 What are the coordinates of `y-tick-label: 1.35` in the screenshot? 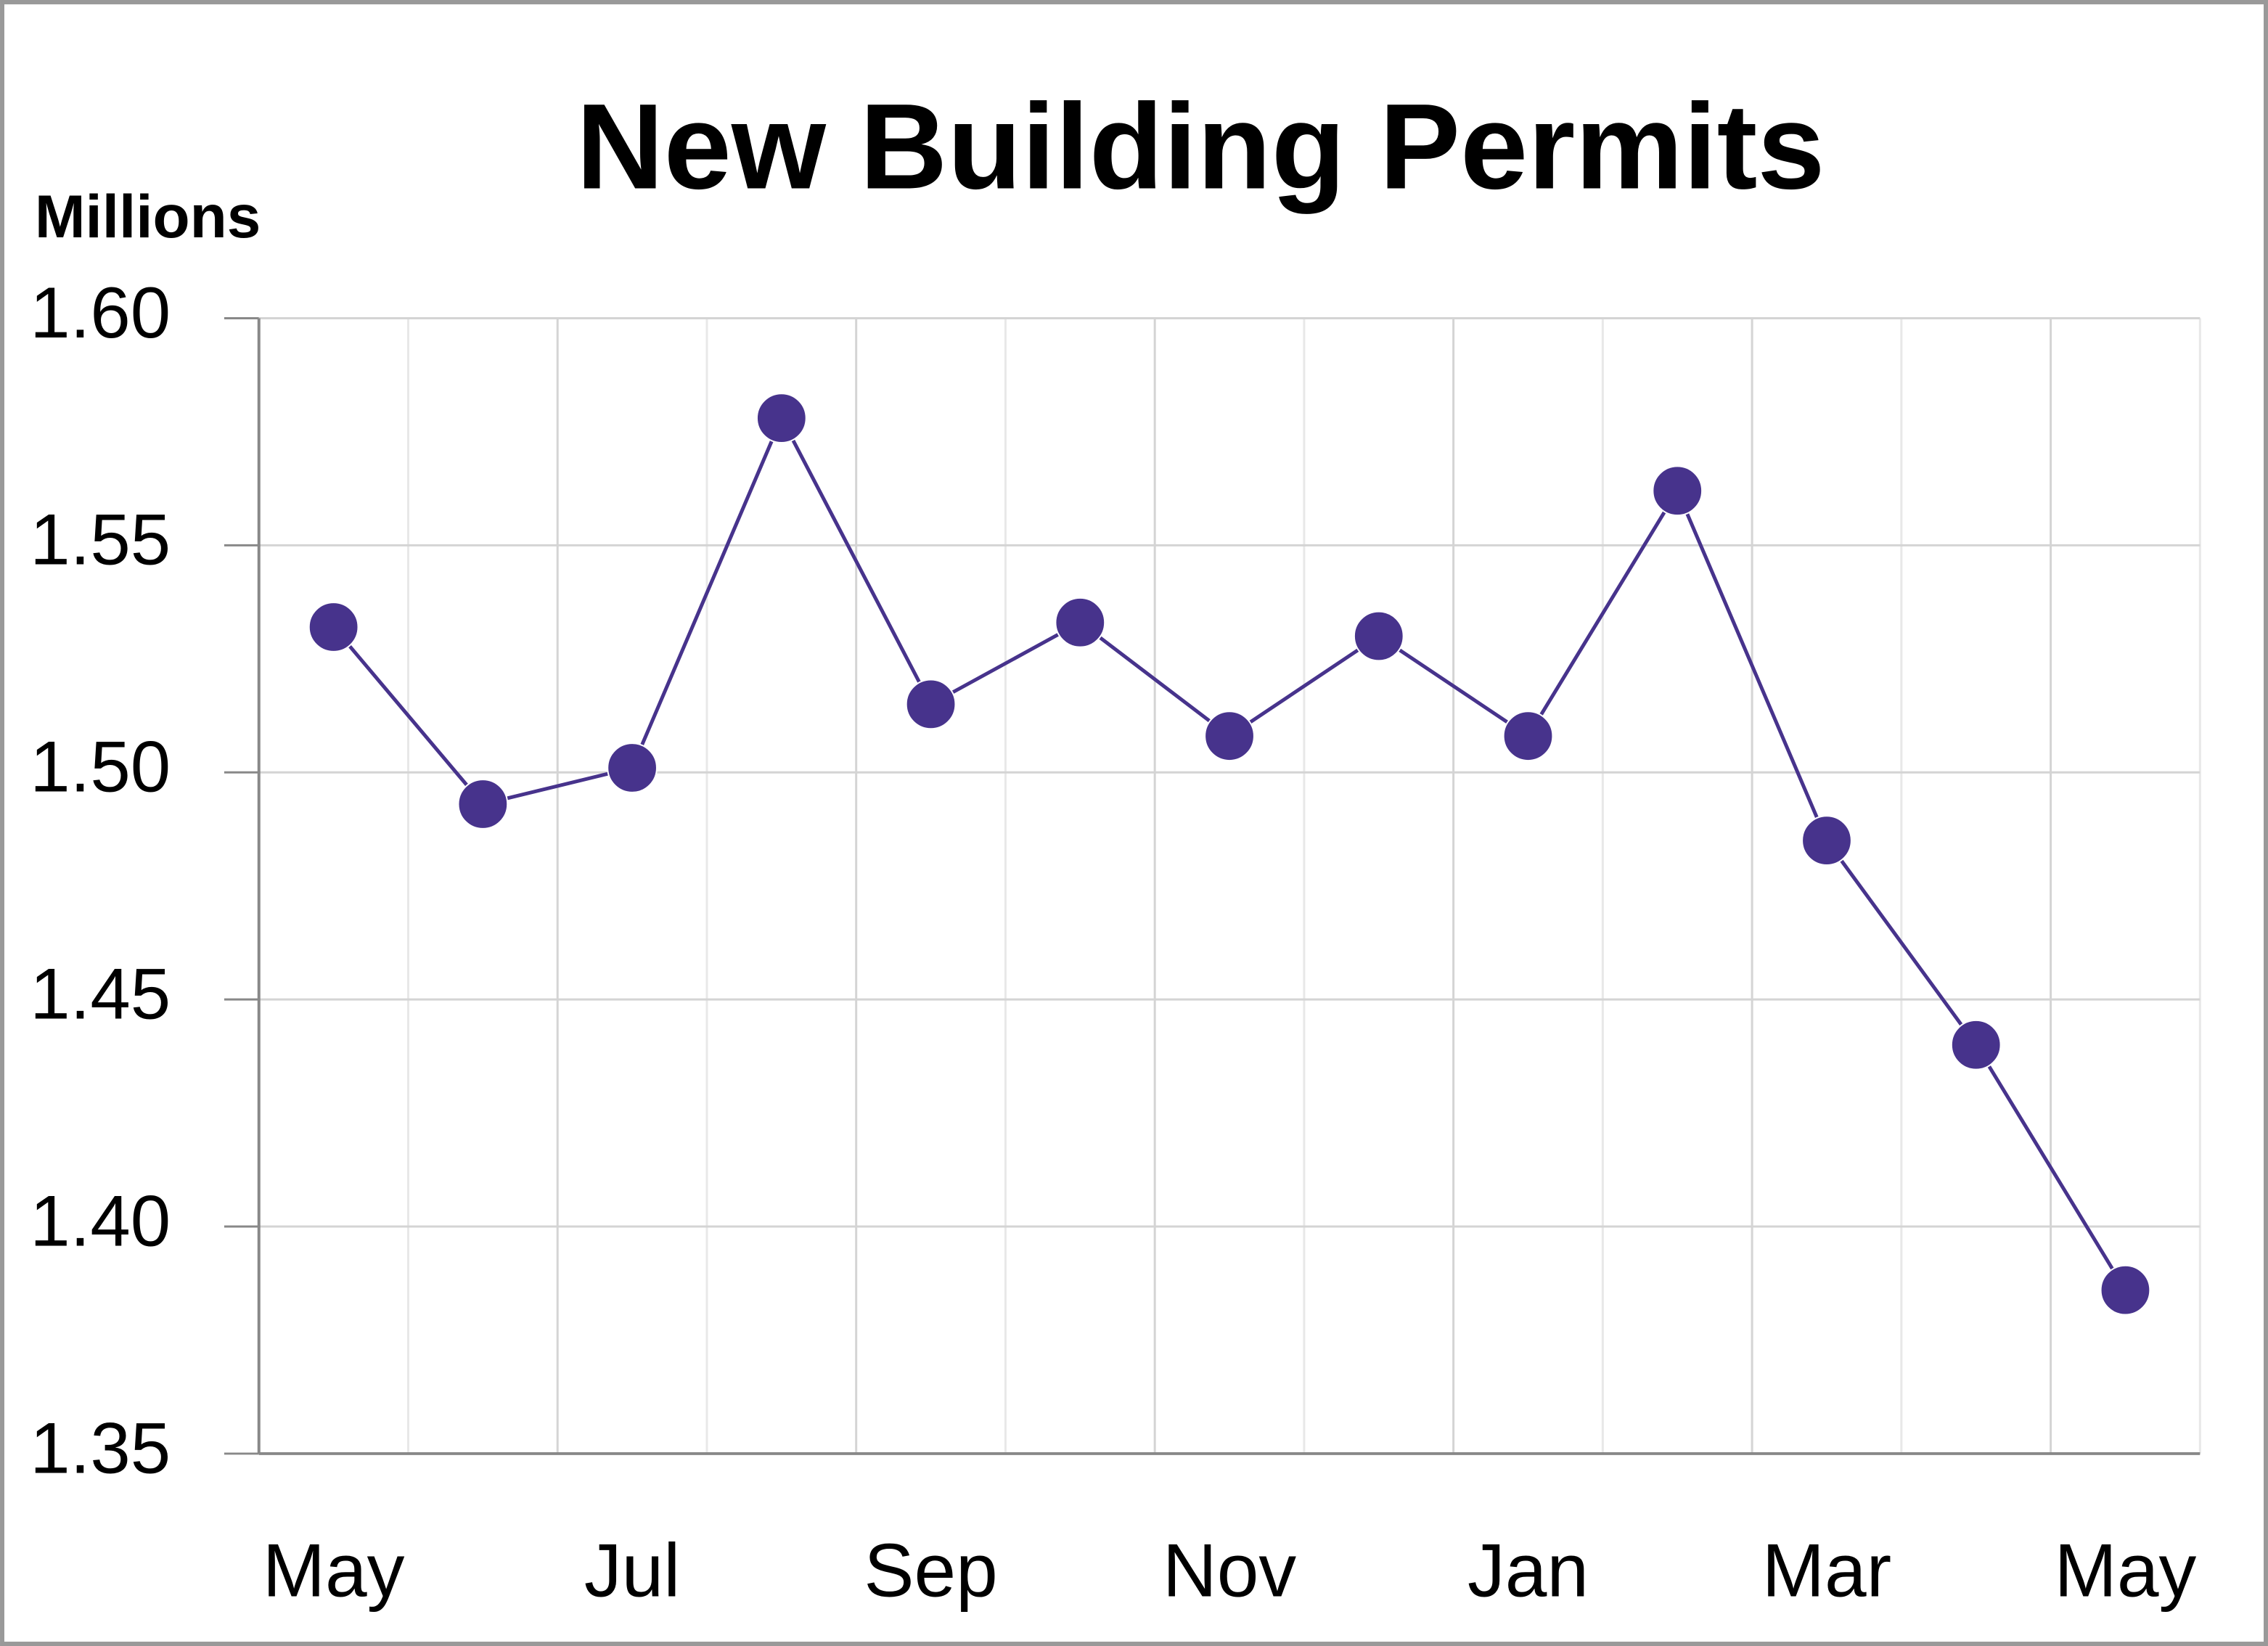 It's located at (100, 1448).